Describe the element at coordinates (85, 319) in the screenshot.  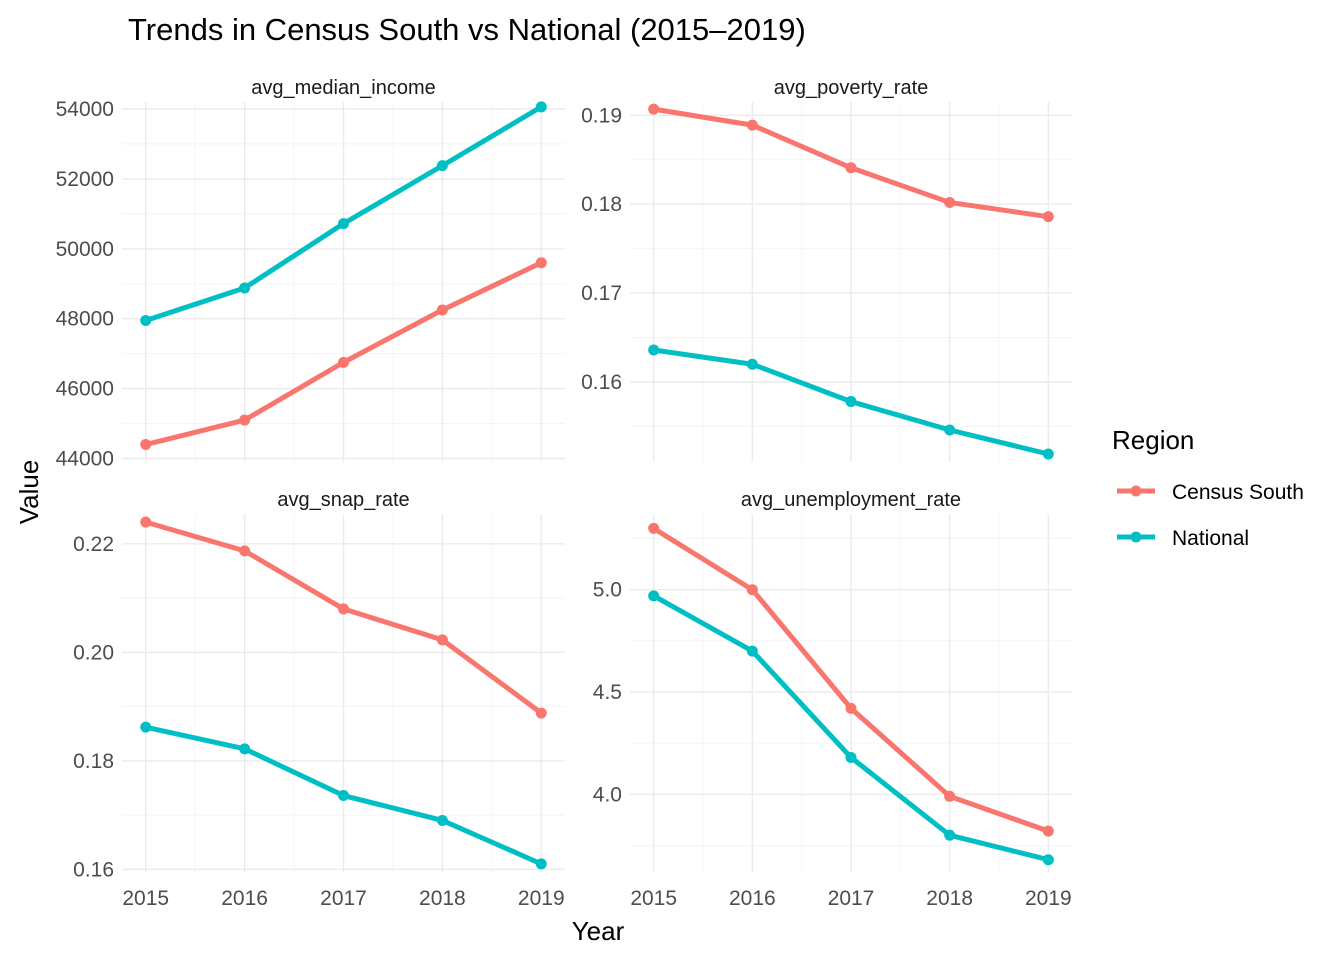
I see `y-tick-label: 48000` at that location.